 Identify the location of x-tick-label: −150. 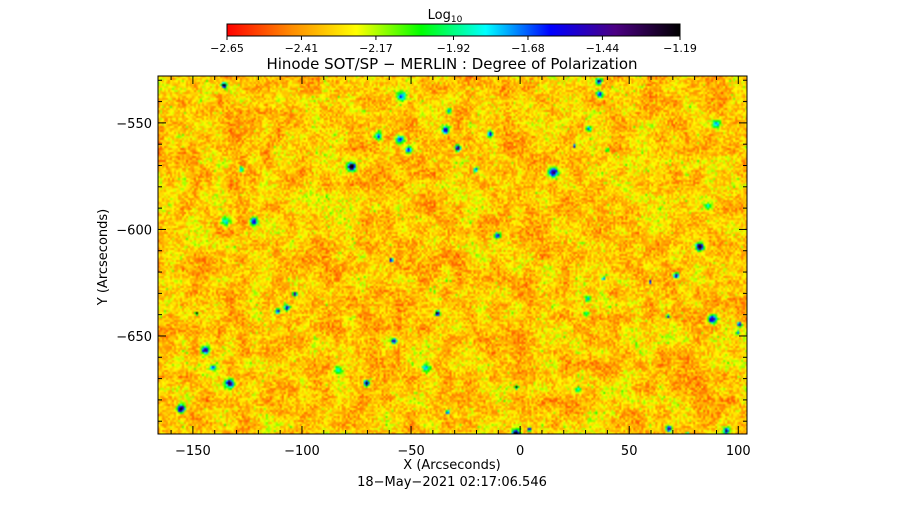
(193, 451).